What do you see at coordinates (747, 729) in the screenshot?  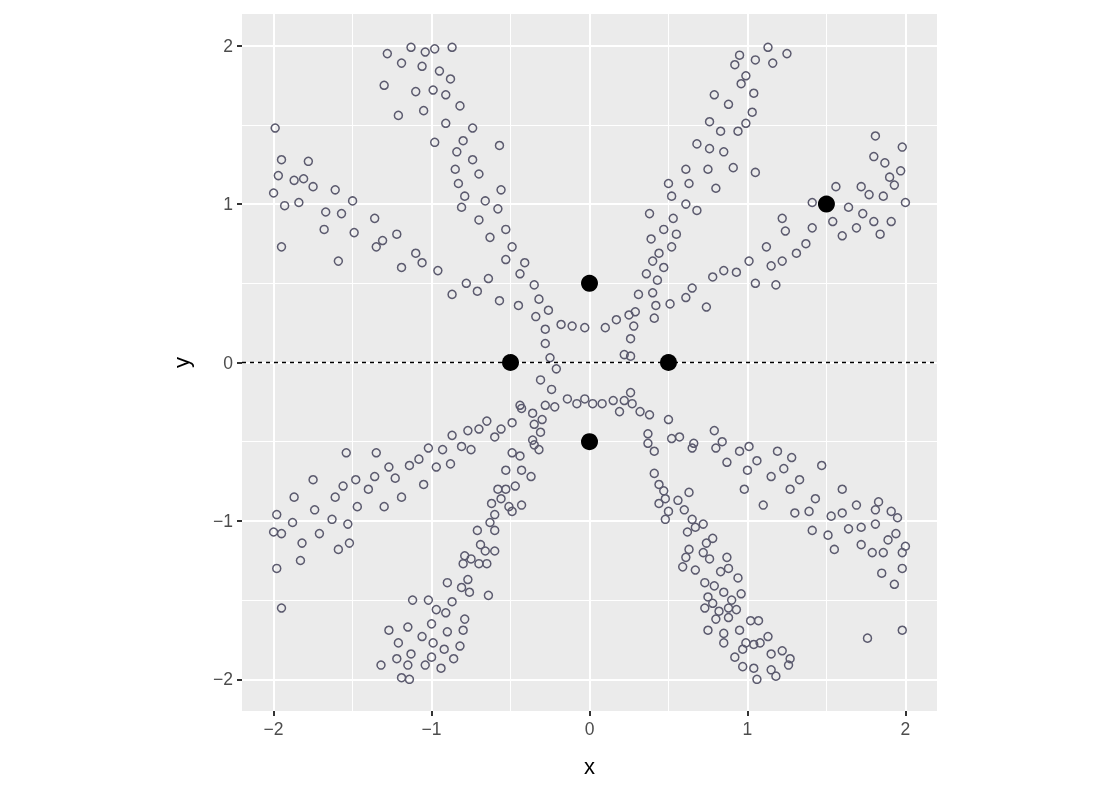 I see `x-tick-label: 1` at bounding box center [747, 729].